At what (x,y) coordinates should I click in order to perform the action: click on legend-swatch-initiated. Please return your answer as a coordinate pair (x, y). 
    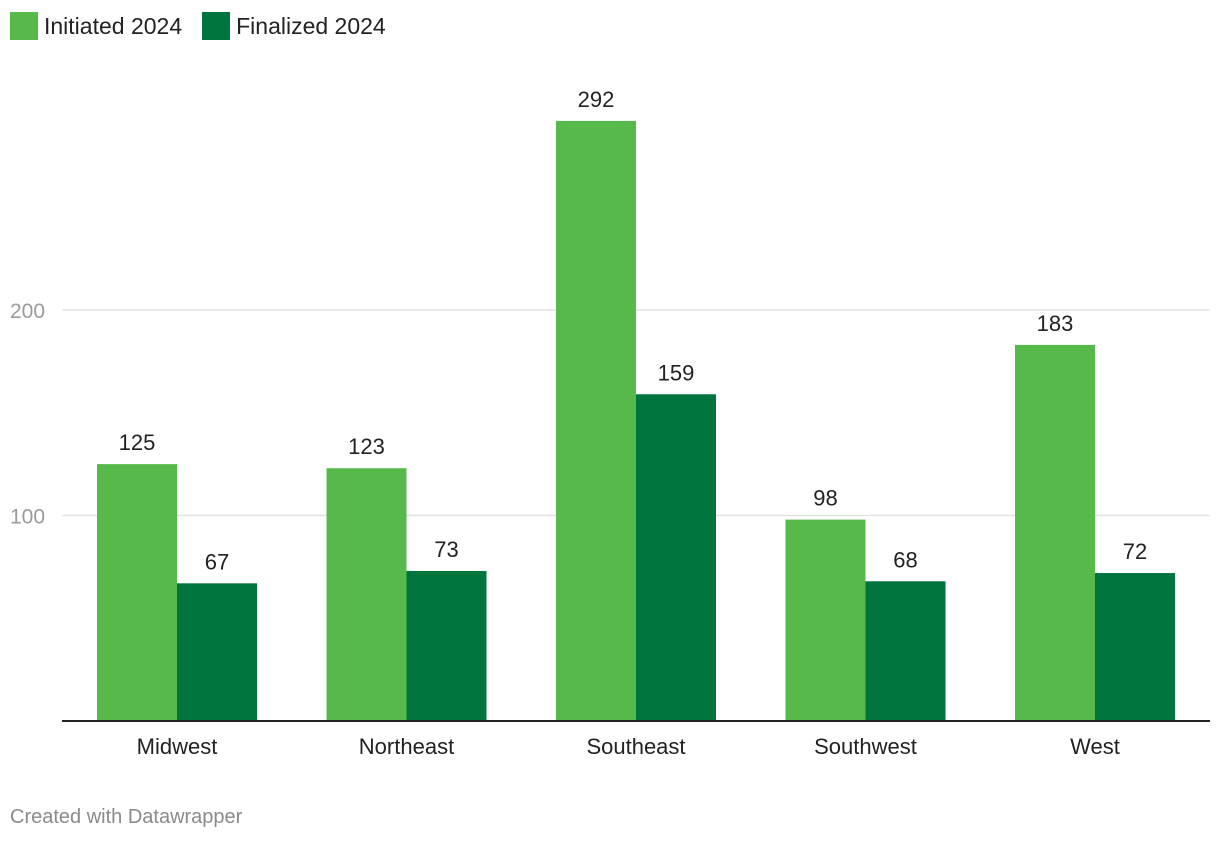
    Looking at the image, I should click on (24, 26).